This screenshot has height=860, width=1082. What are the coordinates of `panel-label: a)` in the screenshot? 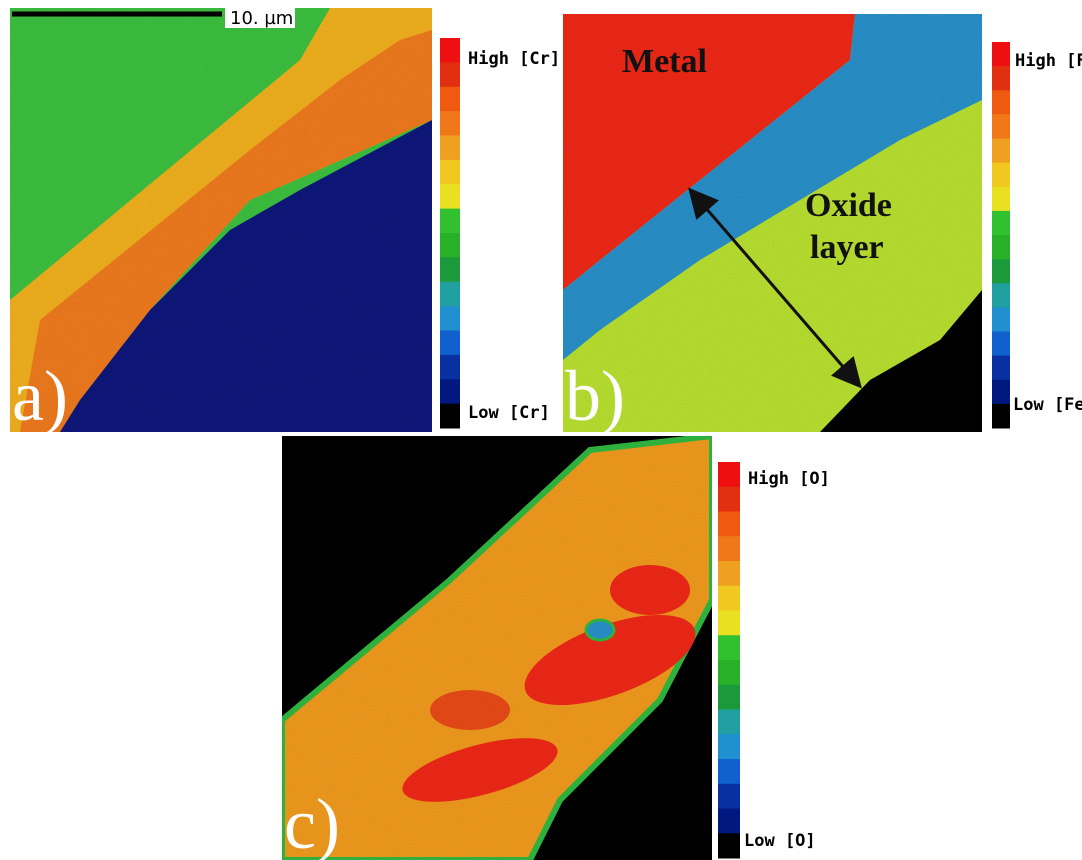 It's located at (40, 396).